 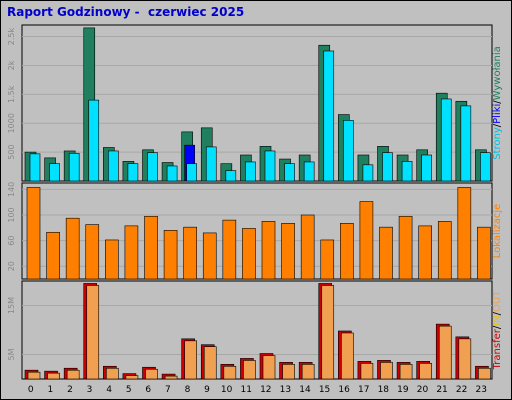 I want to click on axis-label-part: OUT, so click(x=497, y=301).